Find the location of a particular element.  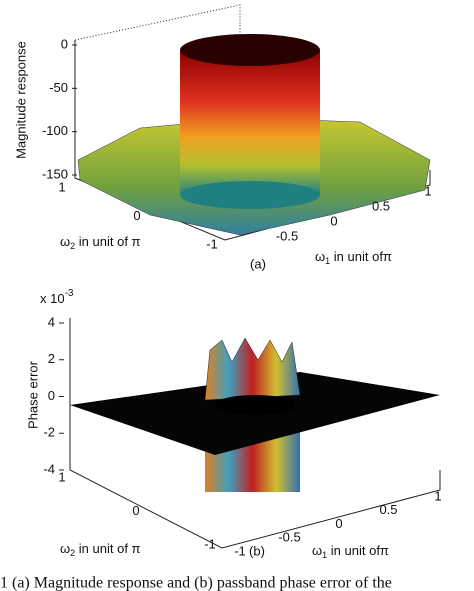

z-tick-label: -4 is located at coordinates (49, 468).